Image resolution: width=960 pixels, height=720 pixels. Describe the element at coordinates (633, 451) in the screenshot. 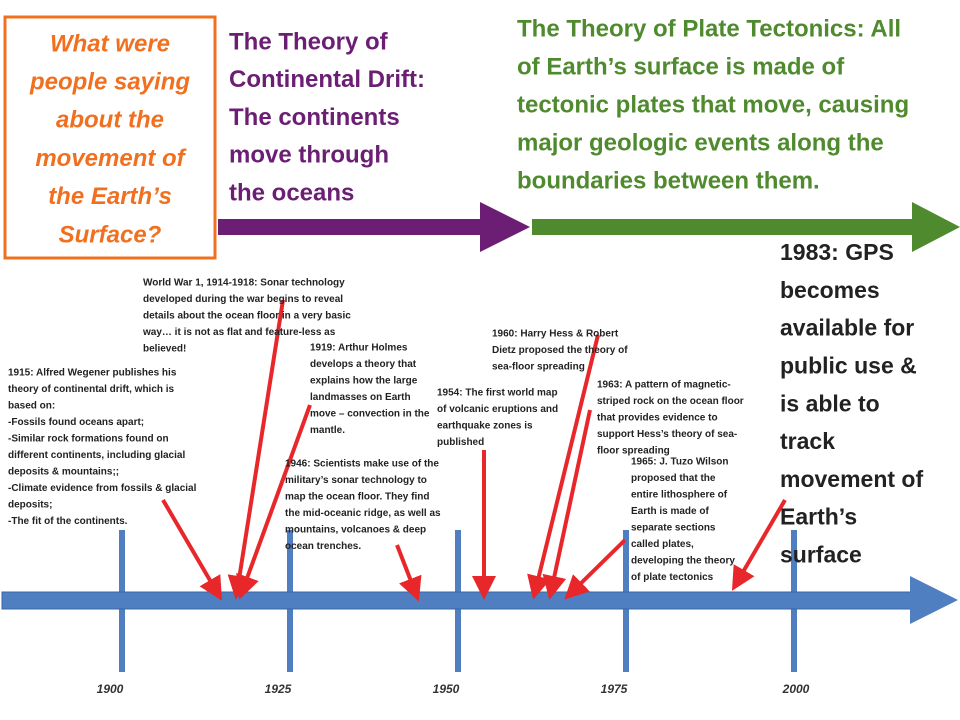

I see `event-text: floor spreading` at that location.